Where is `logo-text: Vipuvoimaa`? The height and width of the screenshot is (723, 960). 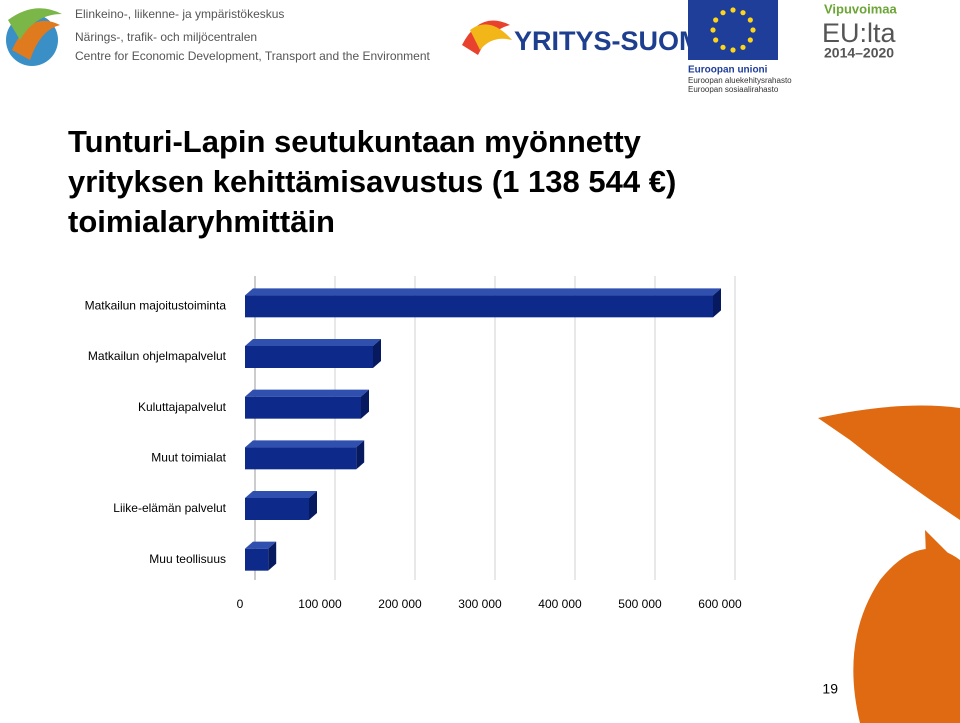
logo-text: Vipuvoimaa is located at coordinates (861, 8).